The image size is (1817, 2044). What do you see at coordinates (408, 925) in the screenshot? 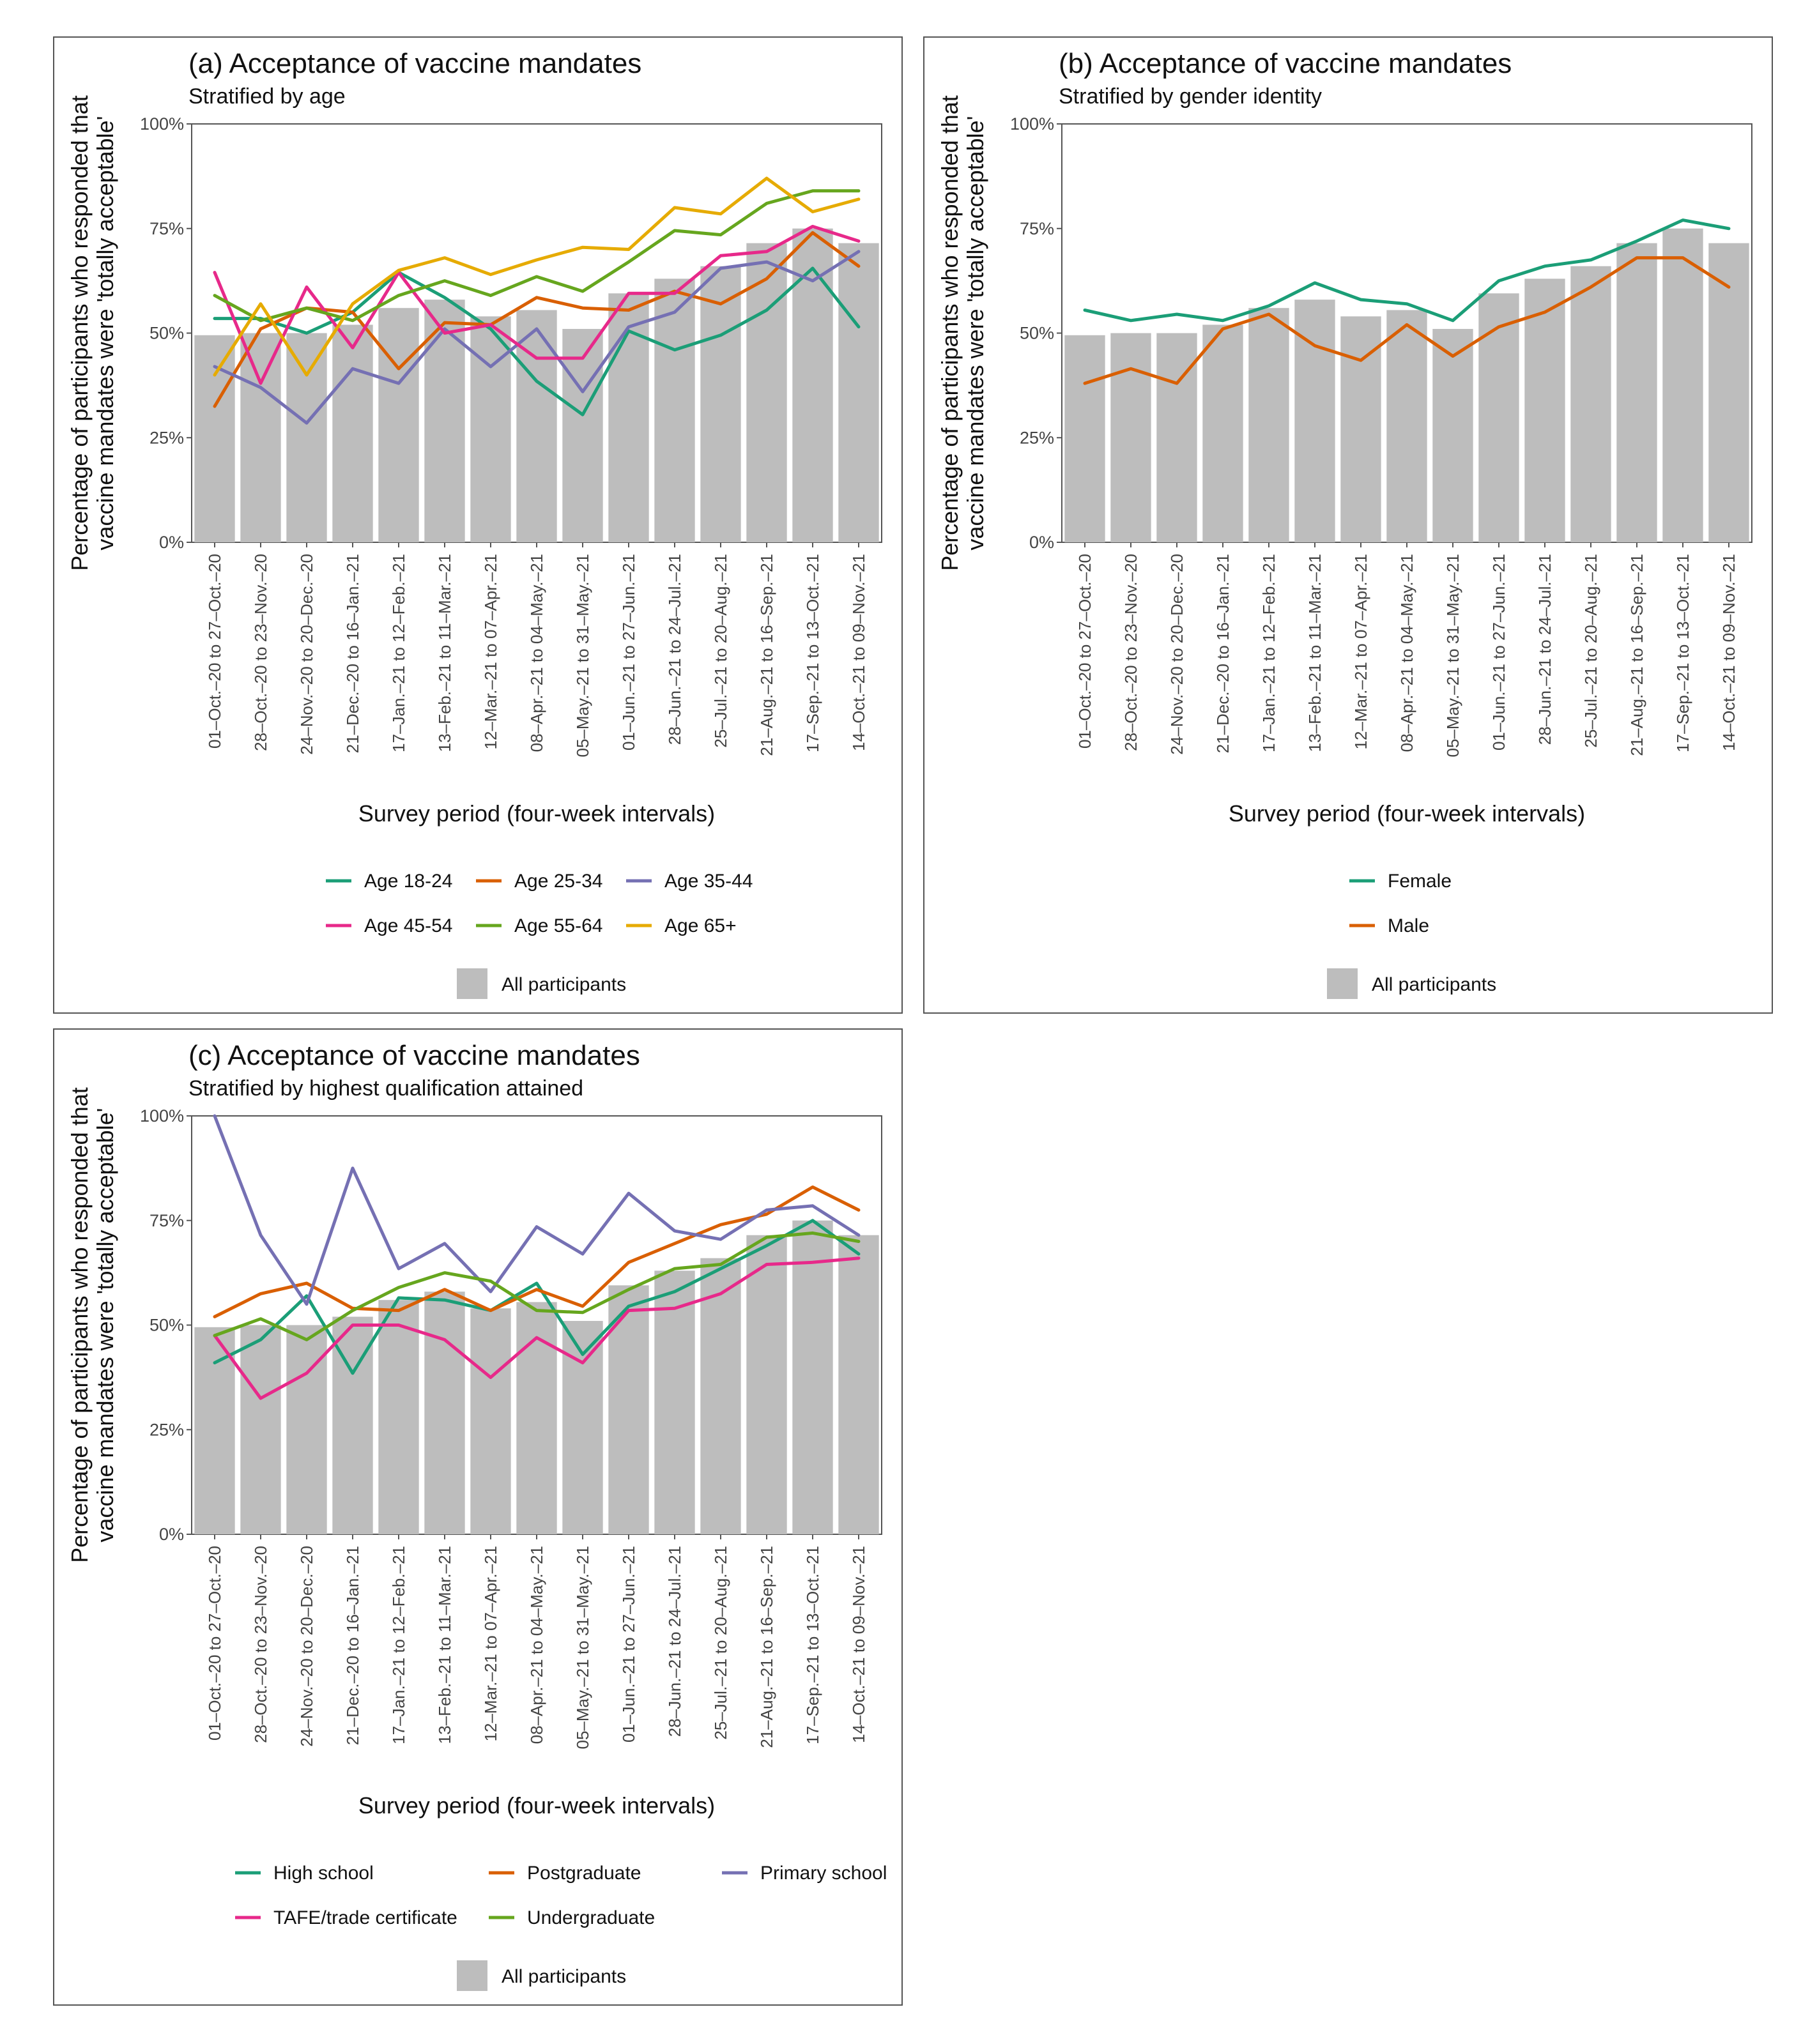
I see `legend-label: Age 45-54` at bounding box center [408, 925].